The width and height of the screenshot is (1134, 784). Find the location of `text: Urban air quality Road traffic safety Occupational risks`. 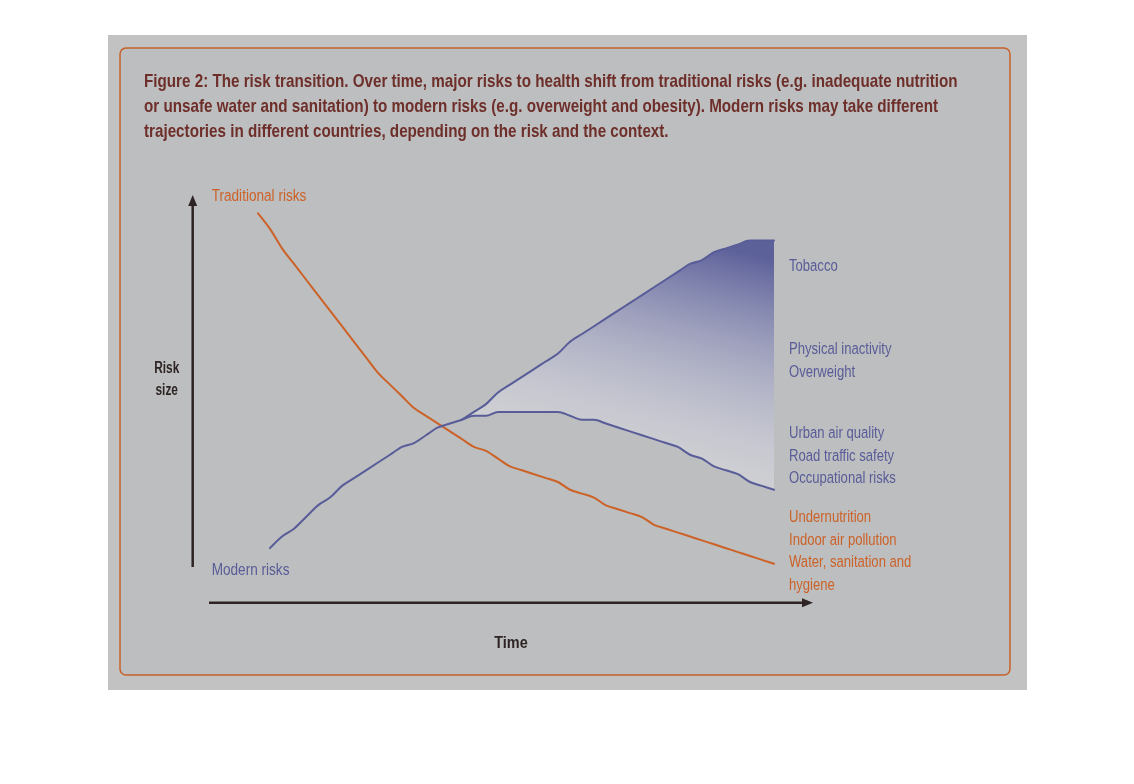

text: Urban air quality Road traffic safety Occupational risks is located at coordinates (843, 454).